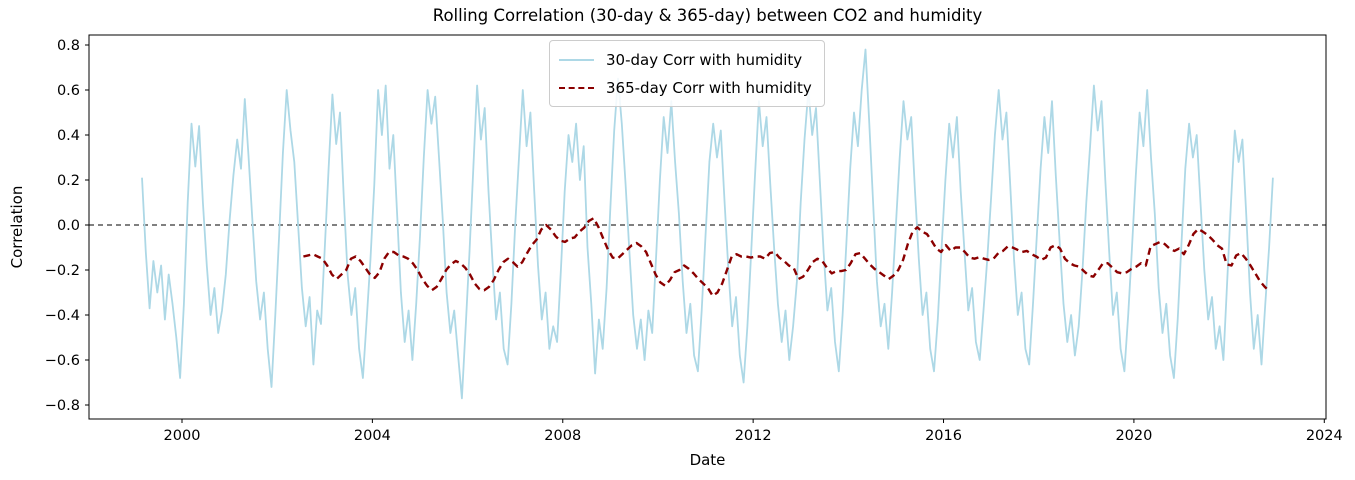 This screenshot has height=480, width=1355. I want to click on x-tick-label: 2008, so click(562, 436).